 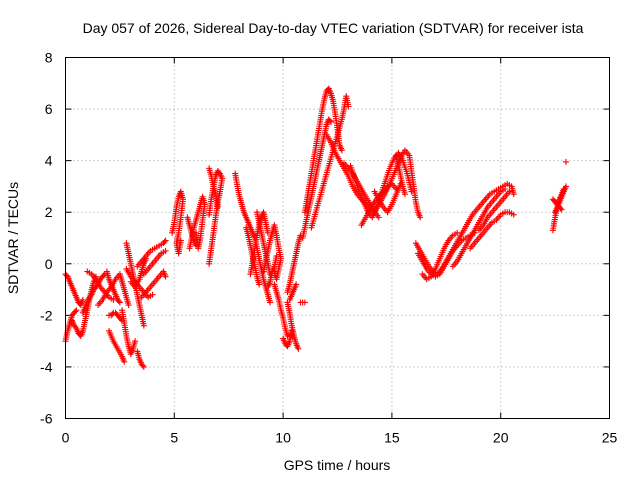 I want to click on y-tick-labels: -6 -4 -2 0 2 4 6 8, so click(x=46, y=238).